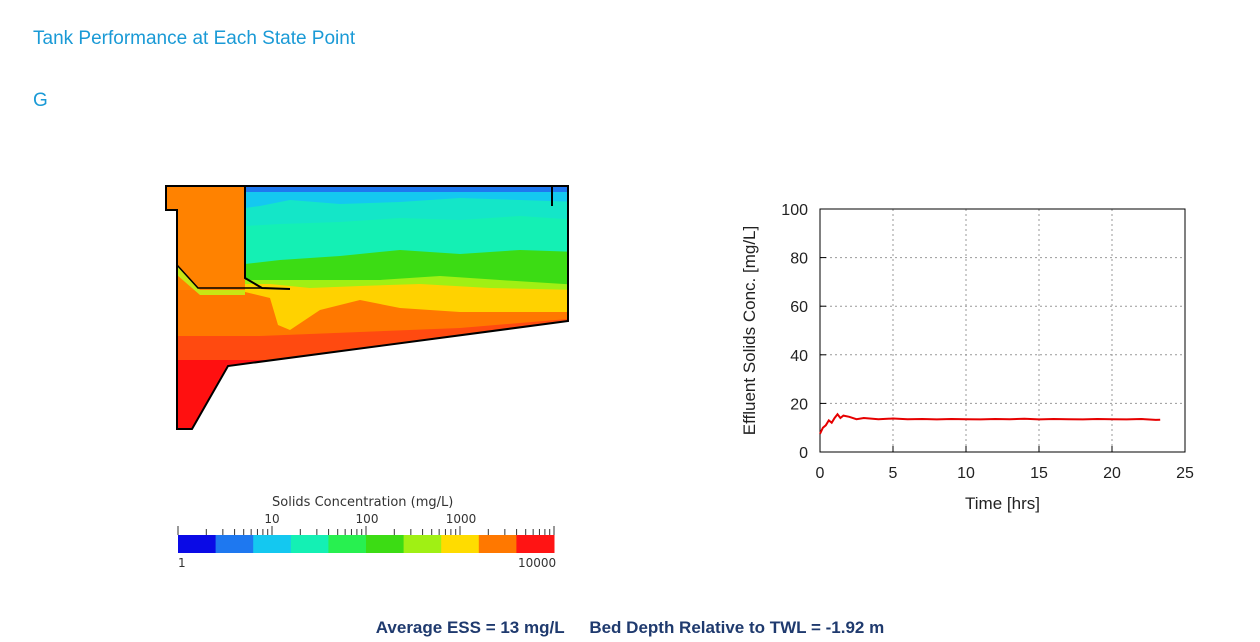 The image size is (1260, 642). Describe the element at coordinates (1039, 473) in the screenshot. I see `x-tick-label: 15` at that location.